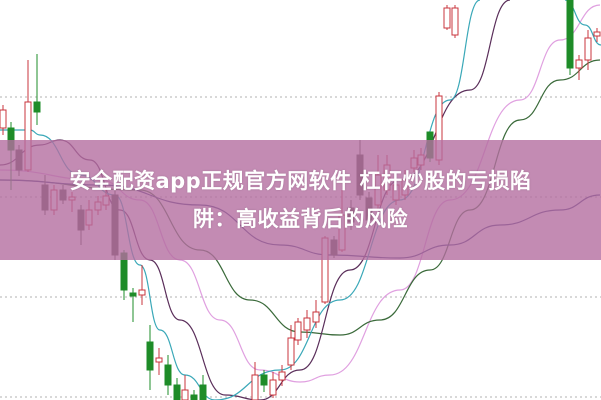  What do you see at coordinates (300, 181) in the screenshot?
I see `headline-line-1: 安全配资app正规官方网软件 杠杆炒股的亏损陷` at bounding box center [300, 181].